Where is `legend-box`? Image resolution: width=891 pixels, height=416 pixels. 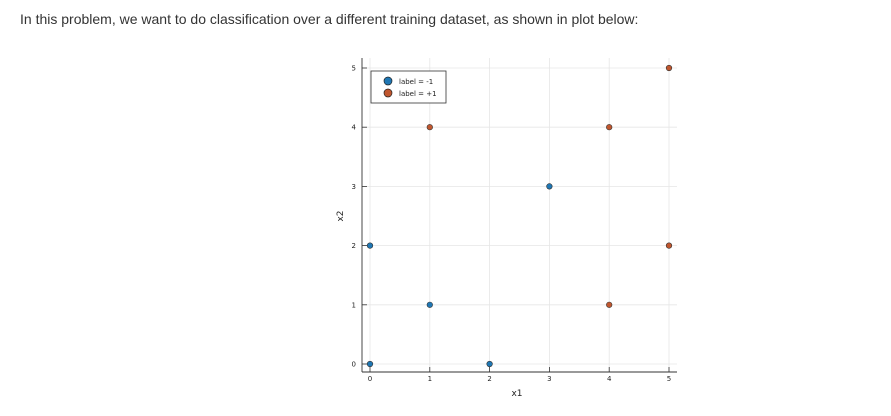 legend-box is located at coordinates (408, 87).